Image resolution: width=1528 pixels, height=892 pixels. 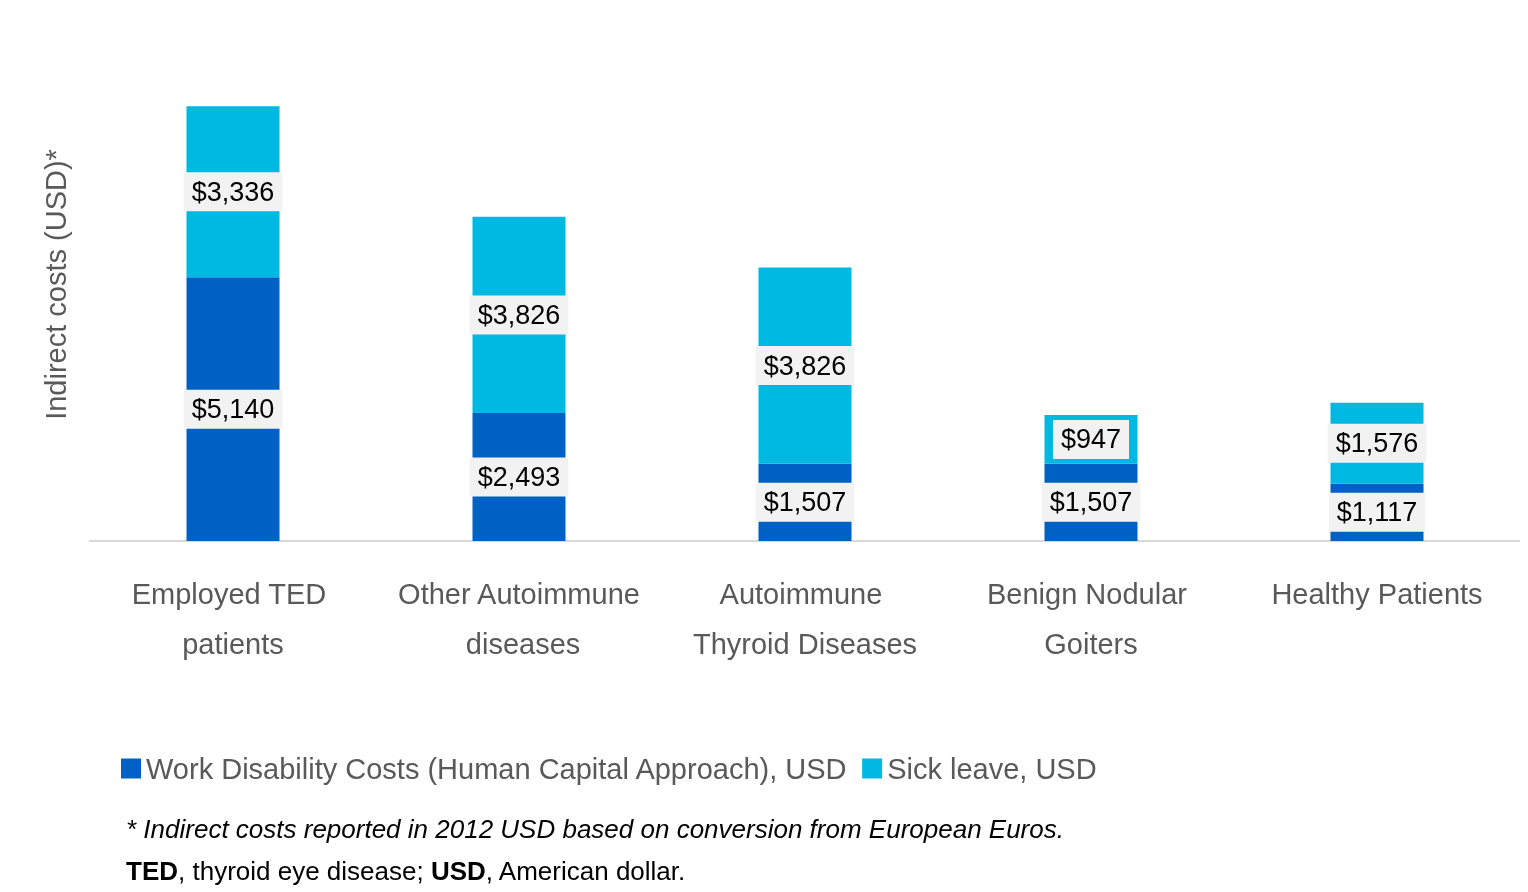 I want to click on legend-label: Sick leave, USD, so click(x=992, y=768).